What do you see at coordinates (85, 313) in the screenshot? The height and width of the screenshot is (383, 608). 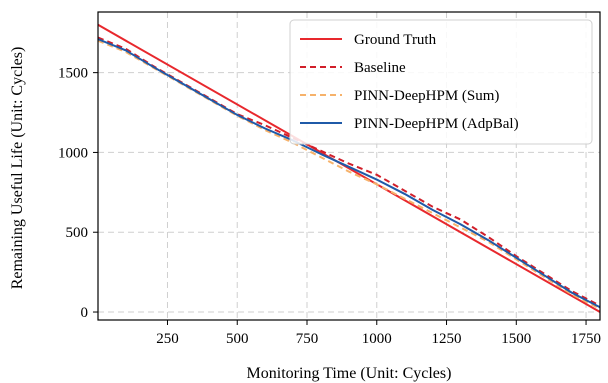 I see `y-tick-label: 0` at bounding box center [85, 313].